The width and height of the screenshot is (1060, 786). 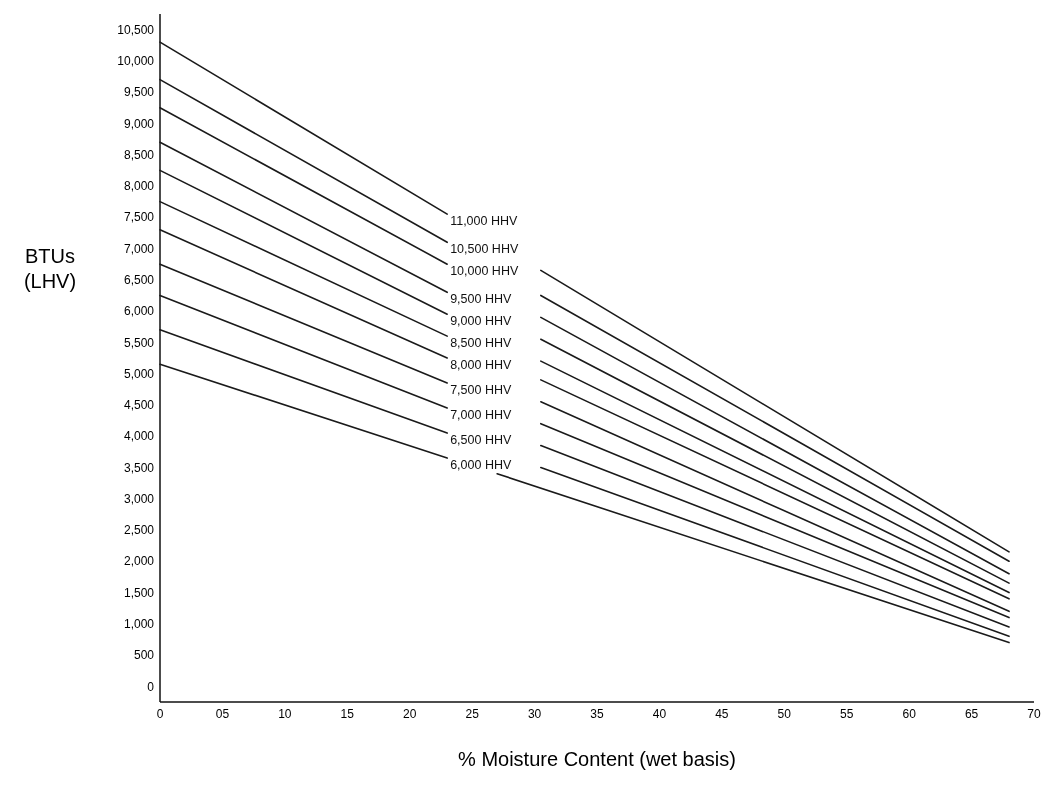 What do you see at coordinates (481, 343) in the screenshot?
I see `series-label: 8,500 HHV` at bounding box center [481, 343].